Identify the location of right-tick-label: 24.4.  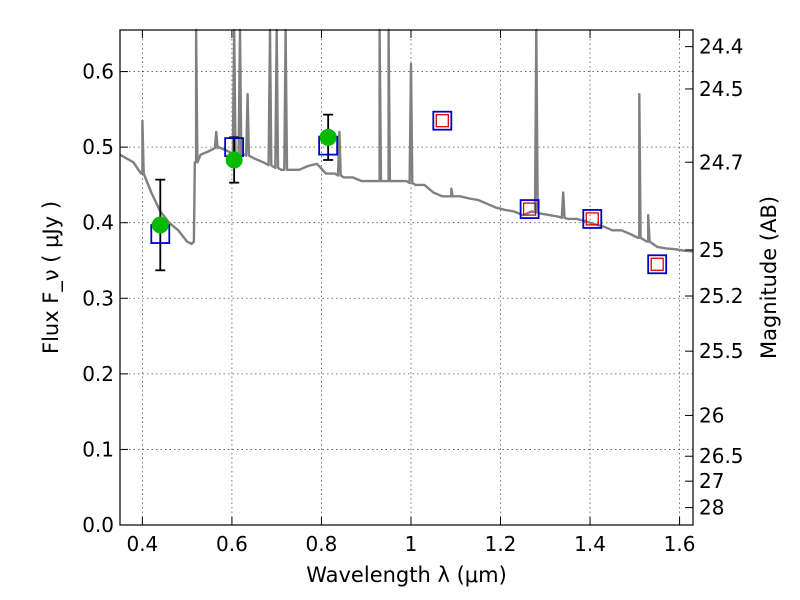
(721, 47).